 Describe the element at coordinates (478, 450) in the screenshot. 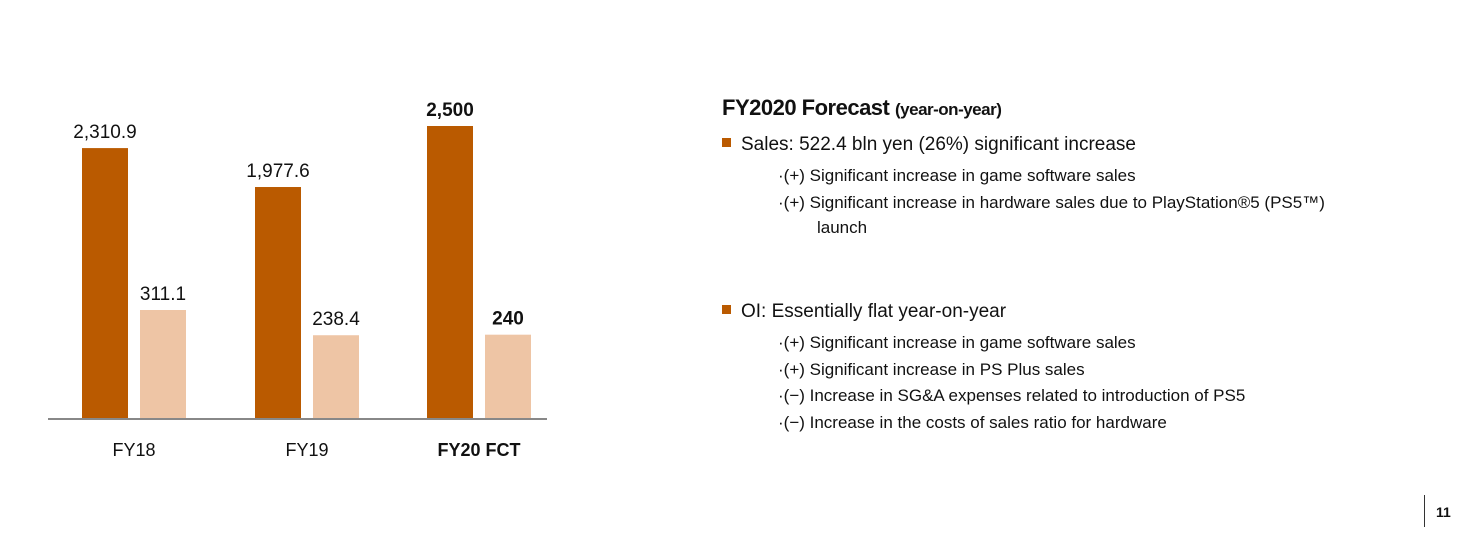

I see `category-label: FY20 FCT` at that location.